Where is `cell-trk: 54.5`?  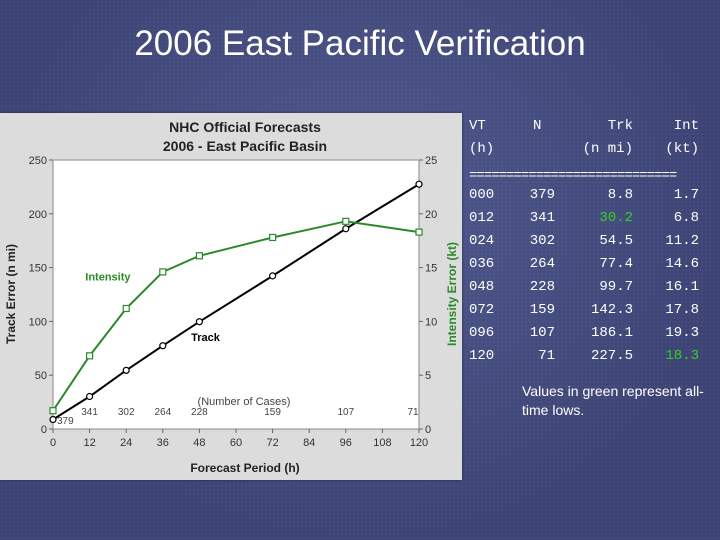
cell-trk: 54.5 is located at coordinates (616, 241).